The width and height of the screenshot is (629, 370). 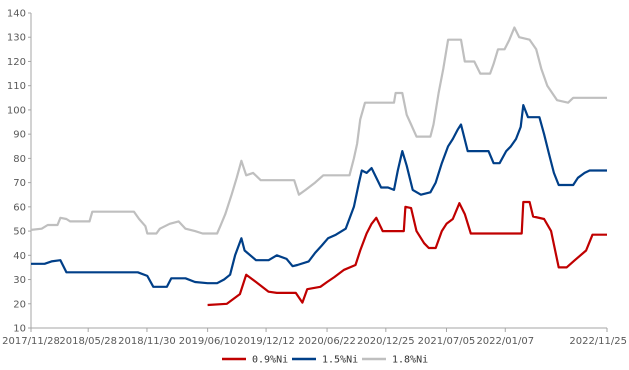 What do you see at coordinates (19, 232) in the screenshot?
I see `y-tick-label: 50` at bounding box center [19, 232].